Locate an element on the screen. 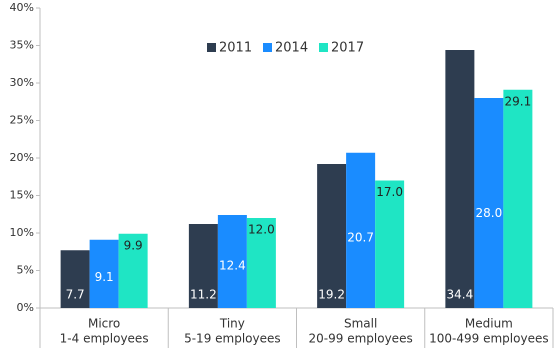 Image resolution: width=559 pixels, height=358 pixels. x-tick-label: Micro is located at coordinates (104, 324).